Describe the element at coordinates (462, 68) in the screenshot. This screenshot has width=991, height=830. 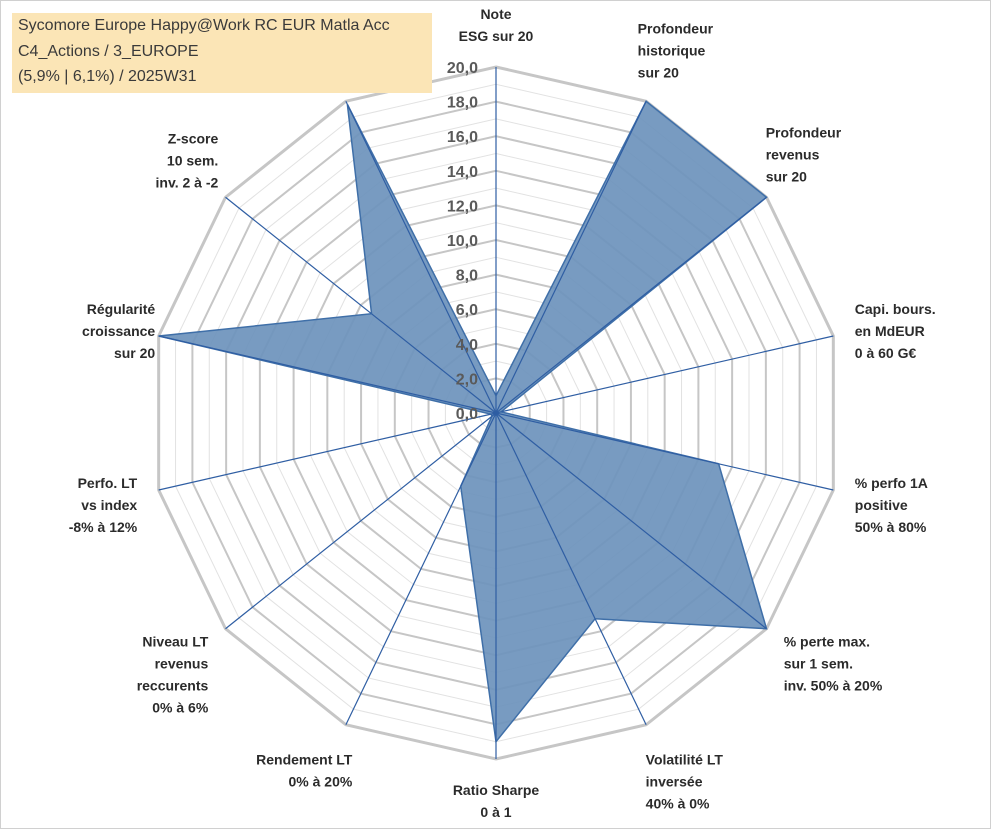
I see `tick-label: 20,0` at that location.